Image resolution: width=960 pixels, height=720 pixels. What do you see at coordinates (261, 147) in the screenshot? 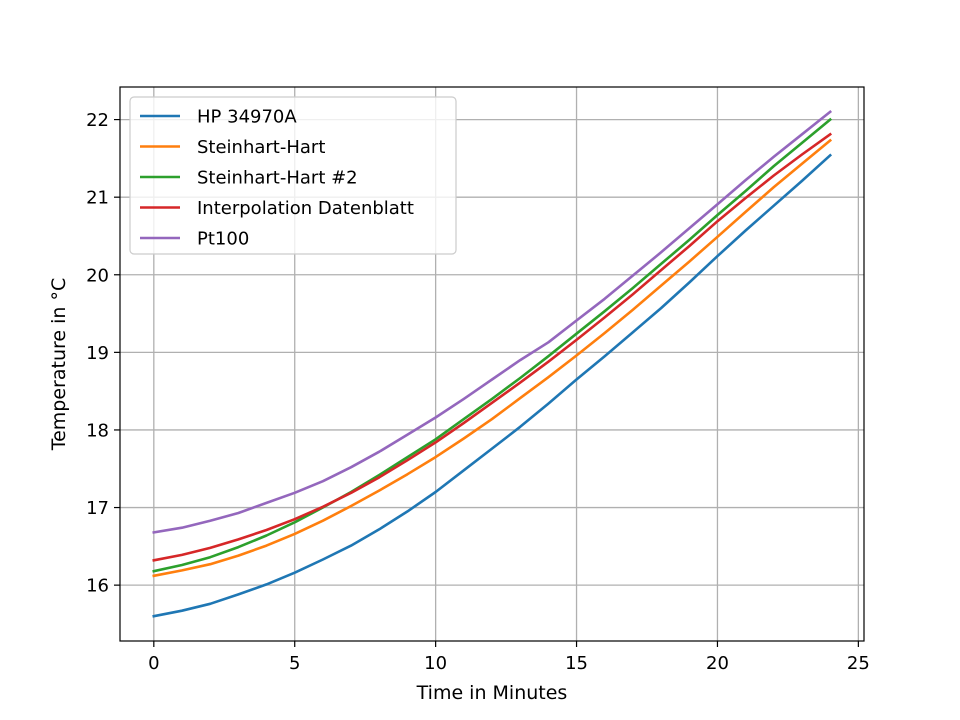
I see `legend-label: Steinhart-Hart` at bounding box center [261, 147].